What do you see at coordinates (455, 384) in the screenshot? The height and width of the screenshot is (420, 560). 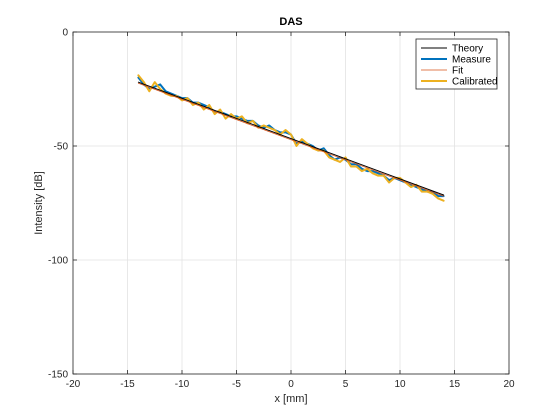 I see `x-tick-label: 15` at bounding box center [455, 384].